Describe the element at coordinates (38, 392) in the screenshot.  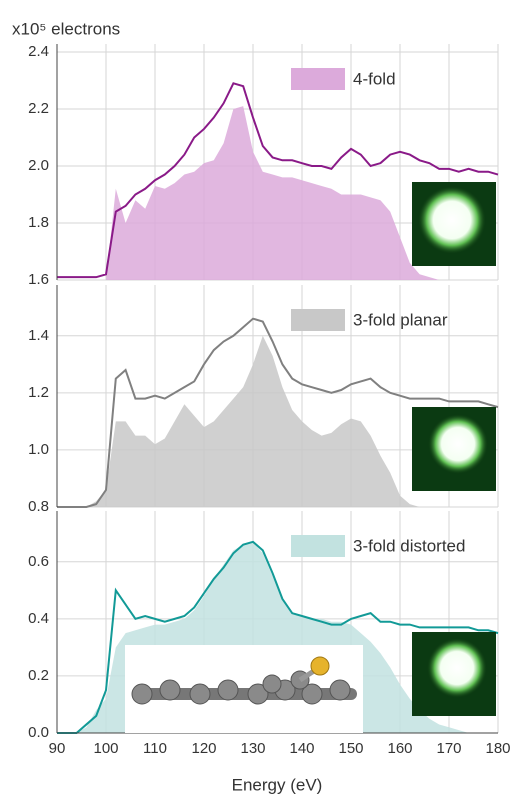
I see `y-tick-label: 1.2` at that location.